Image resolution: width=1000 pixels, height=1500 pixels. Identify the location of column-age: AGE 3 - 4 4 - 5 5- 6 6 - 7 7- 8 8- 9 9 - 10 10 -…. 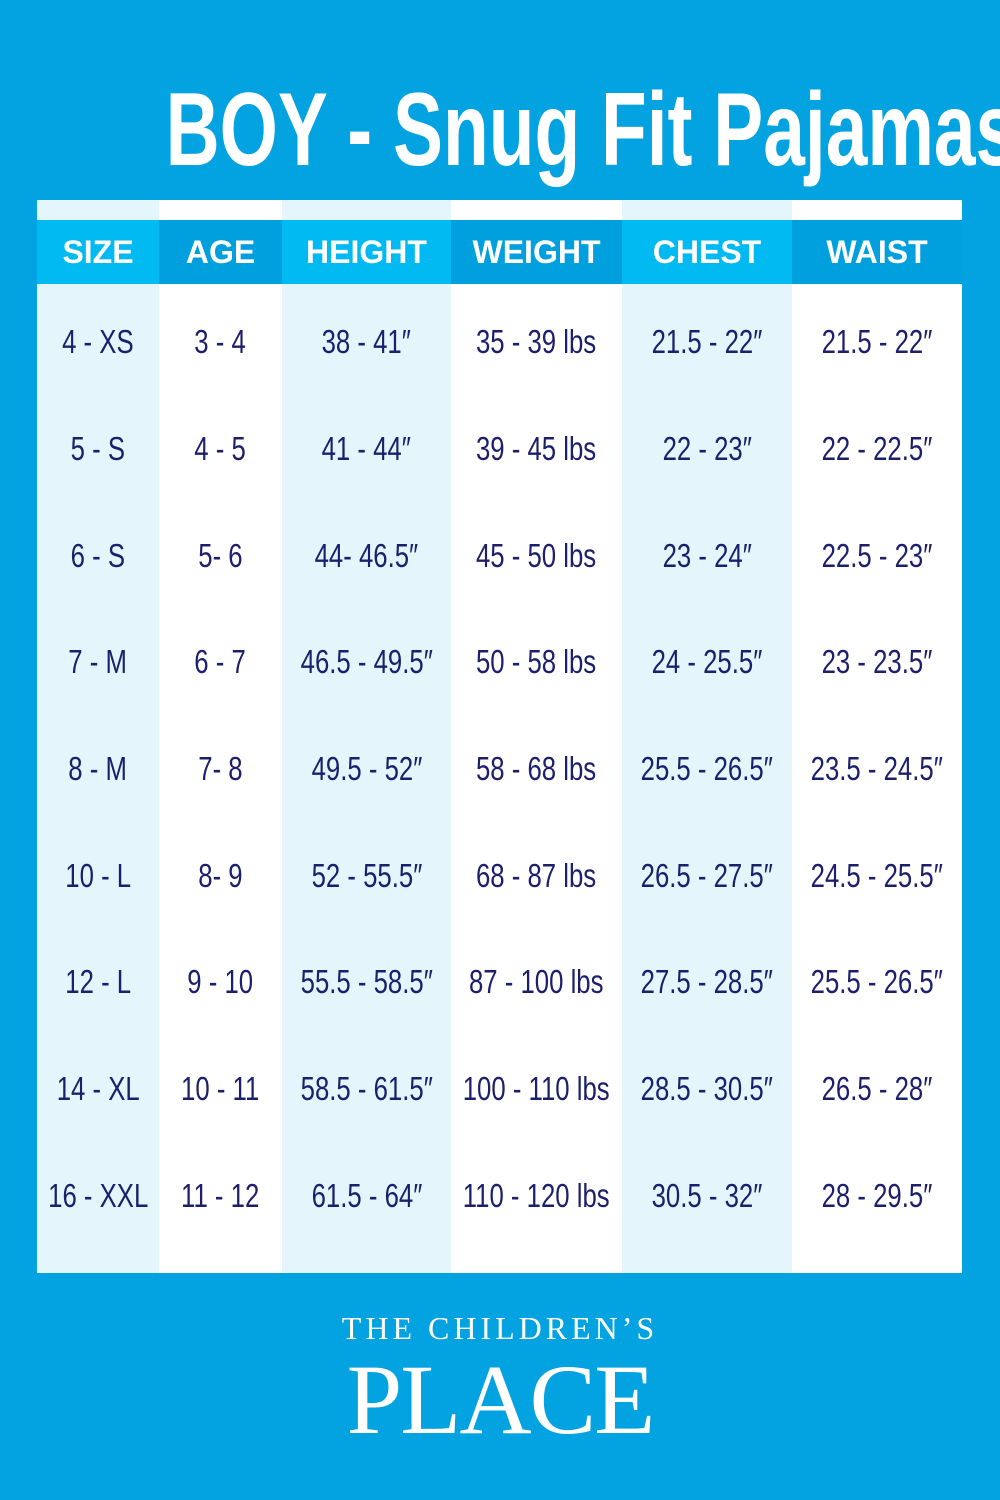
(220, 736).